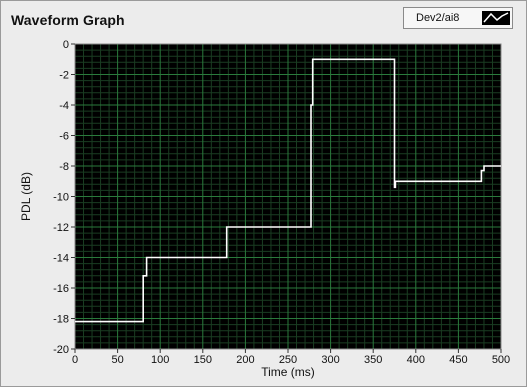  What do you see at coordinates (288, 372) in the screenshot?
I see `x-axis-title: Time (ms)` at bounding box center [288, 372].